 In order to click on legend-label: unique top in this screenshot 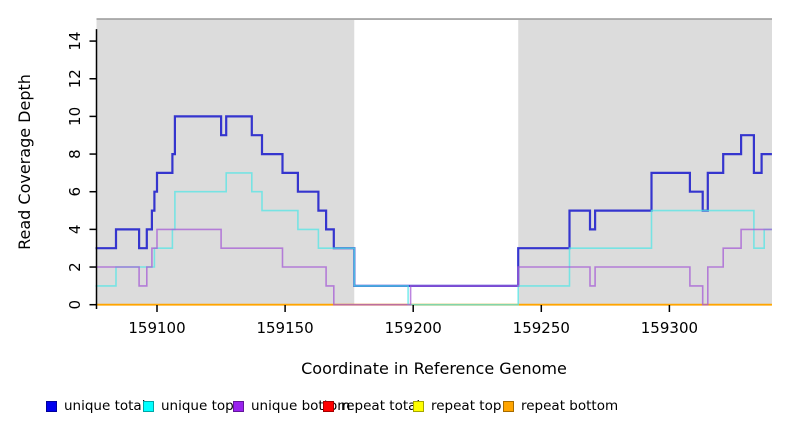, I will do `click(197, 406)`.